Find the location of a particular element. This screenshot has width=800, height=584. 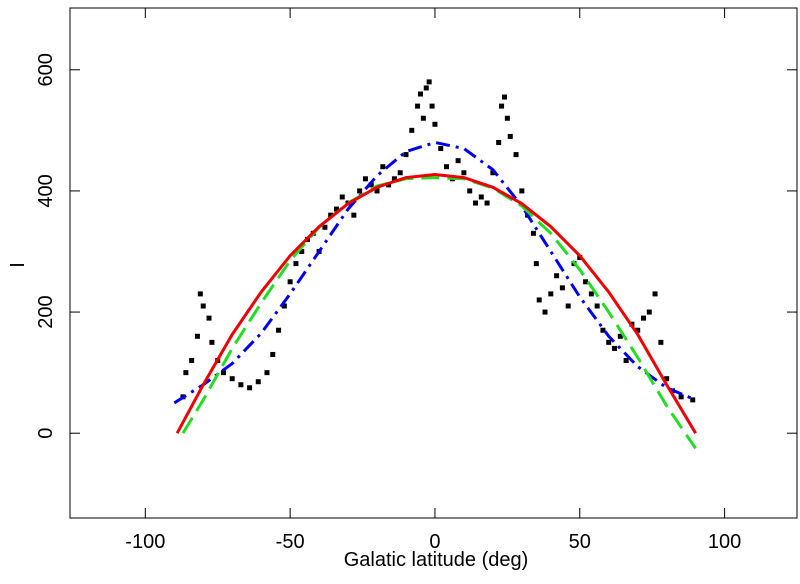

x-tick-label: 50 is located at coordinates (580, 542).